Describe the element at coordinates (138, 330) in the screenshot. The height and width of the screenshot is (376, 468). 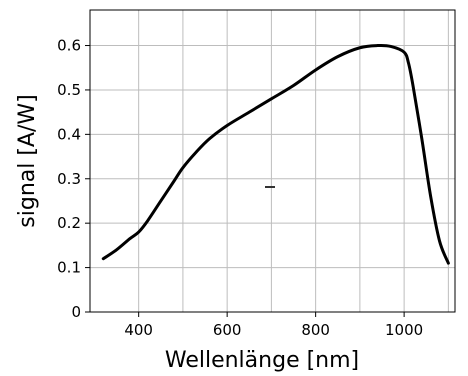
I see `x-tick-label: 400` at that location.